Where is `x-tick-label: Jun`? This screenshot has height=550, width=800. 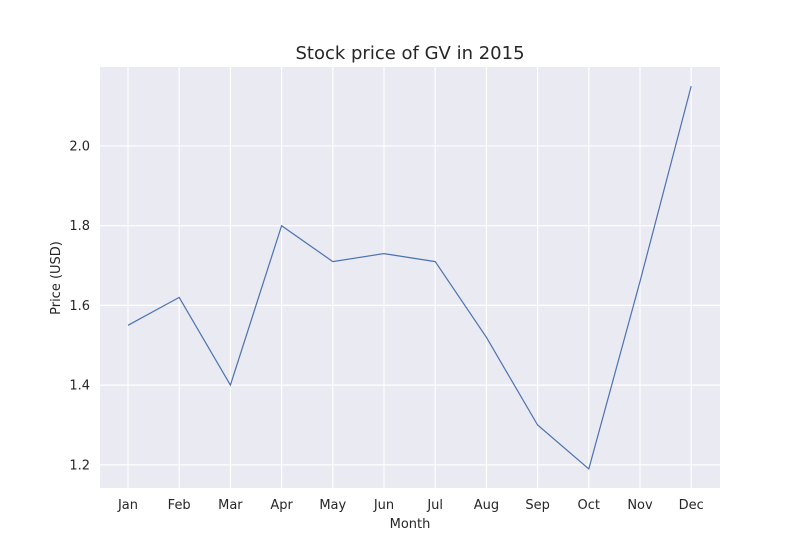 x-tick-label: Jun is located at coordinates (383, 505).